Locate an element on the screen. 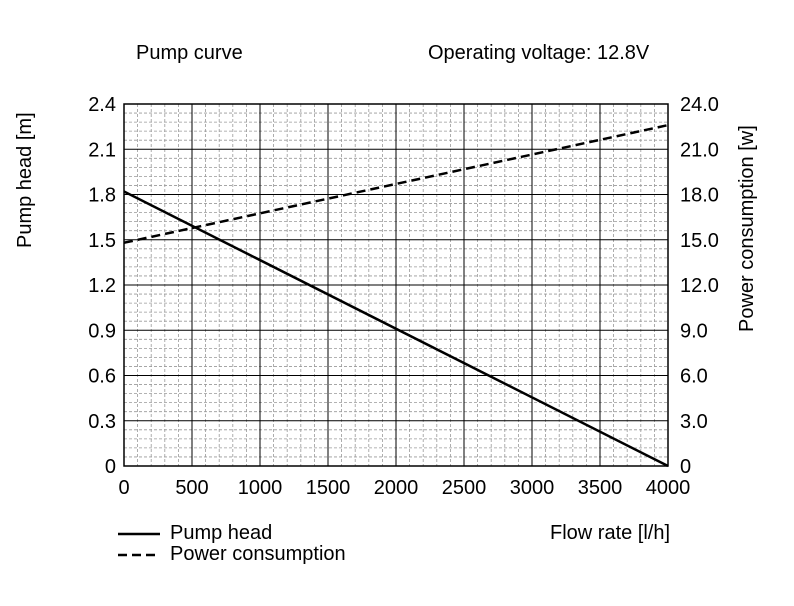  x-tick-label: 2000 is located at coordinates (396, 488).